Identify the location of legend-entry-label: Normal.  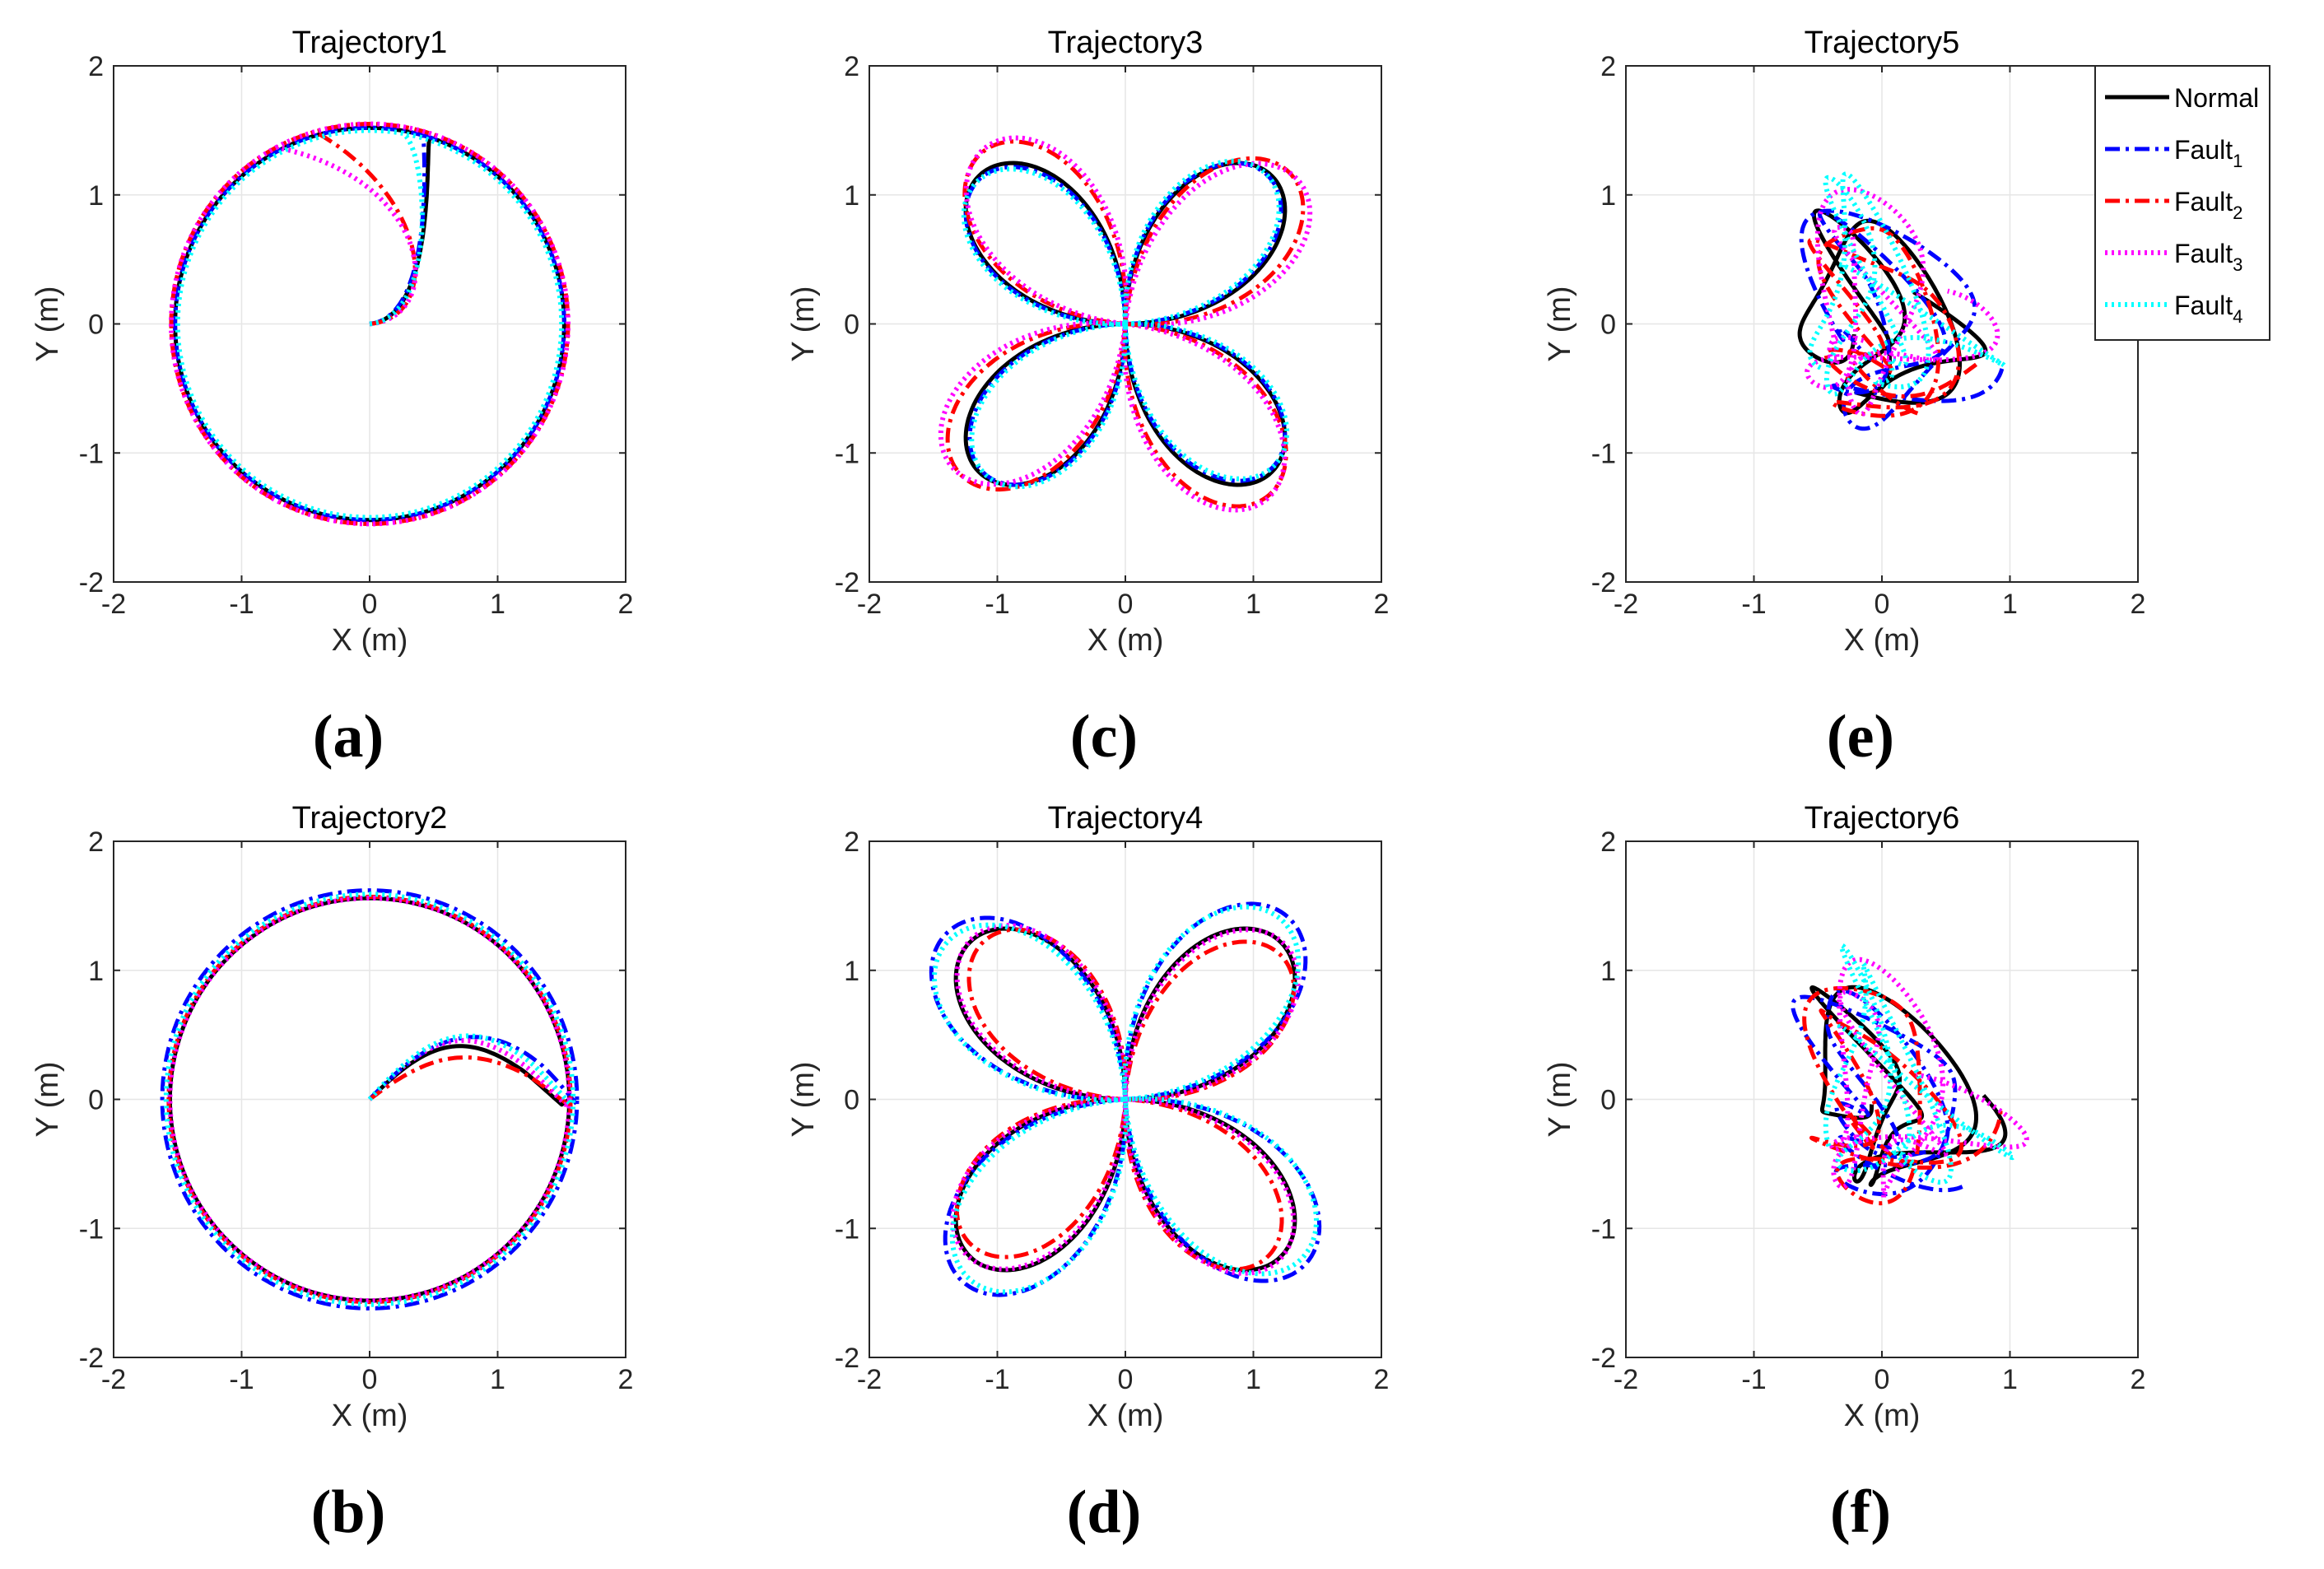
(2216, 98).